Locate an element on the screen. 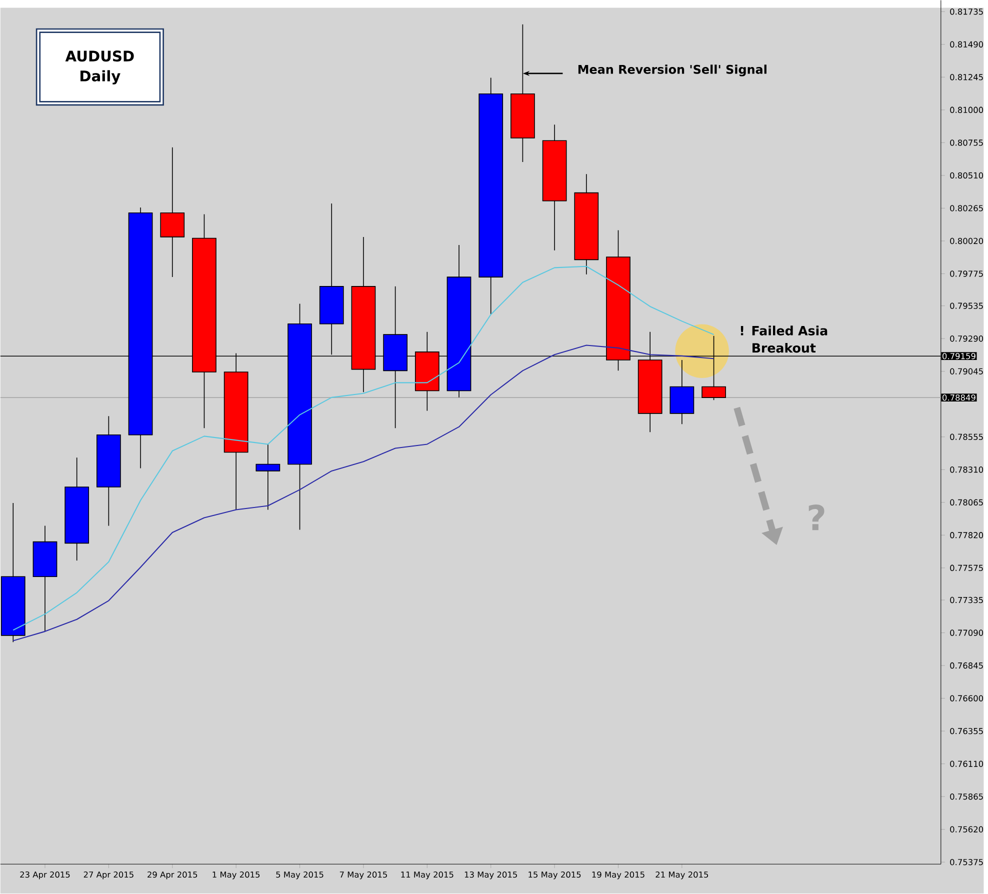  y-tick-label: 0.77335 is located at coordinates (966, 600).